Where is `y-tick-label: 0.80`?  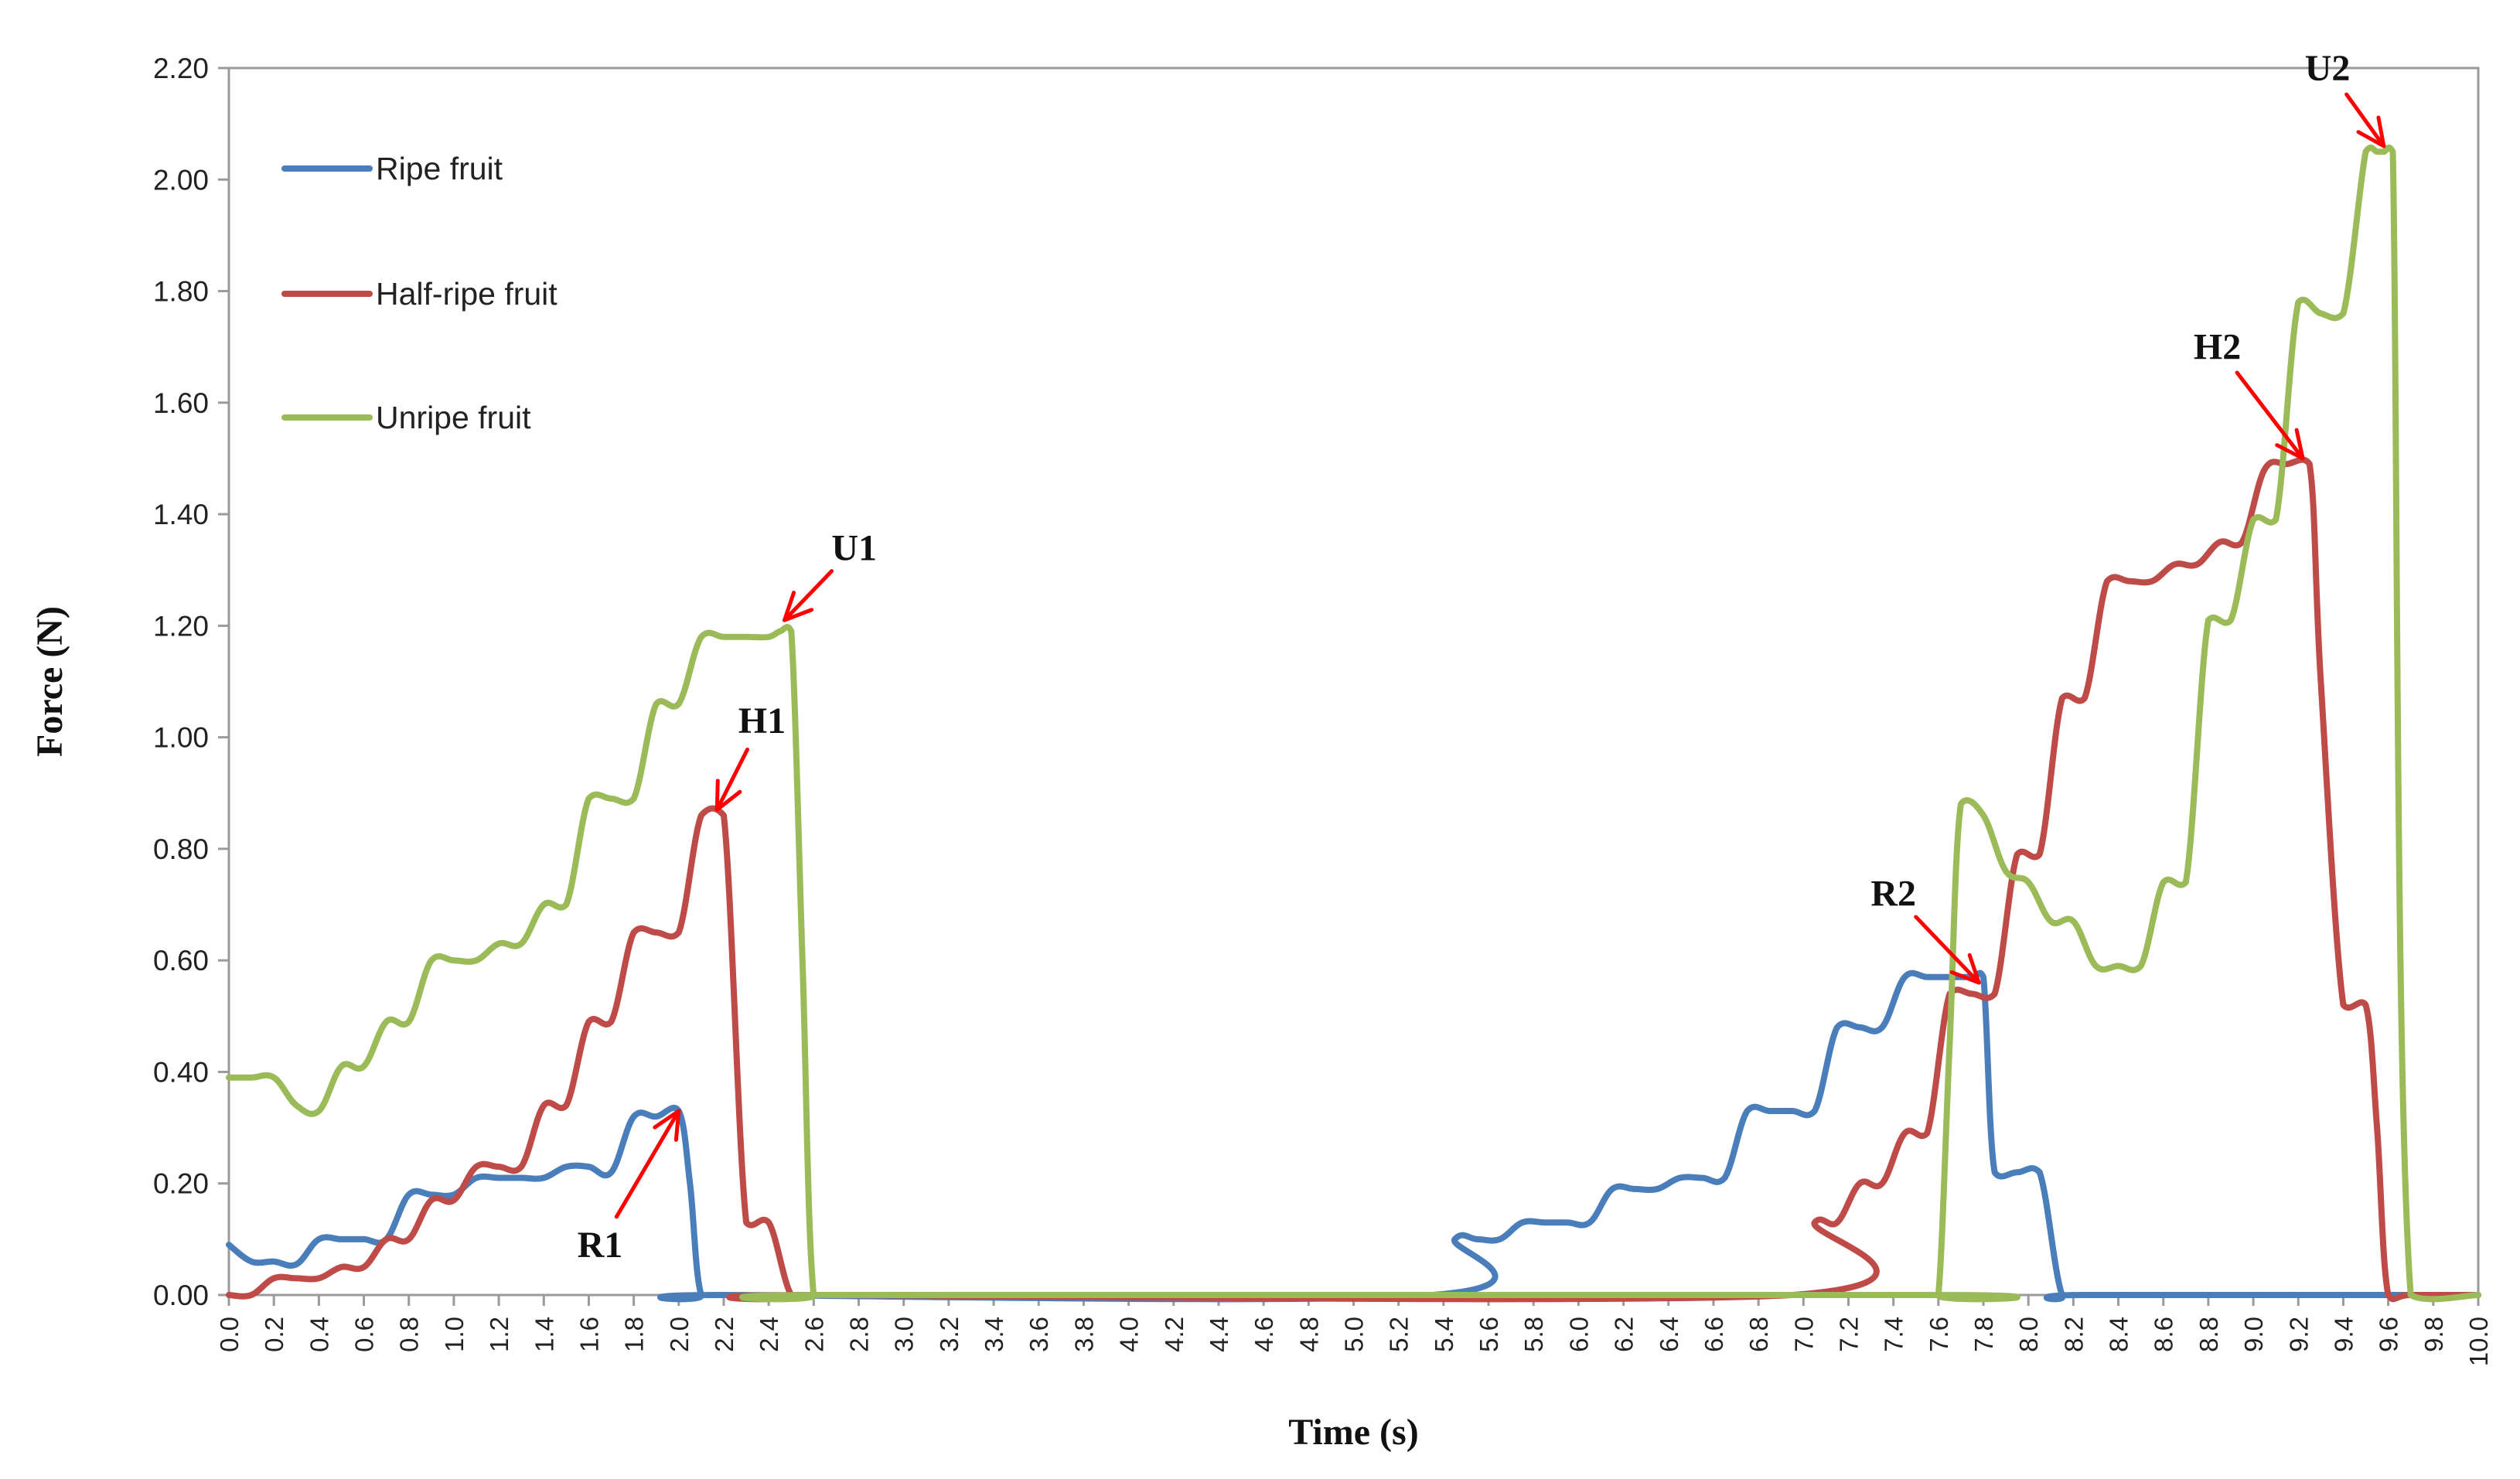
y-tick-label: 0.80 is located at coordinates (181, 849).